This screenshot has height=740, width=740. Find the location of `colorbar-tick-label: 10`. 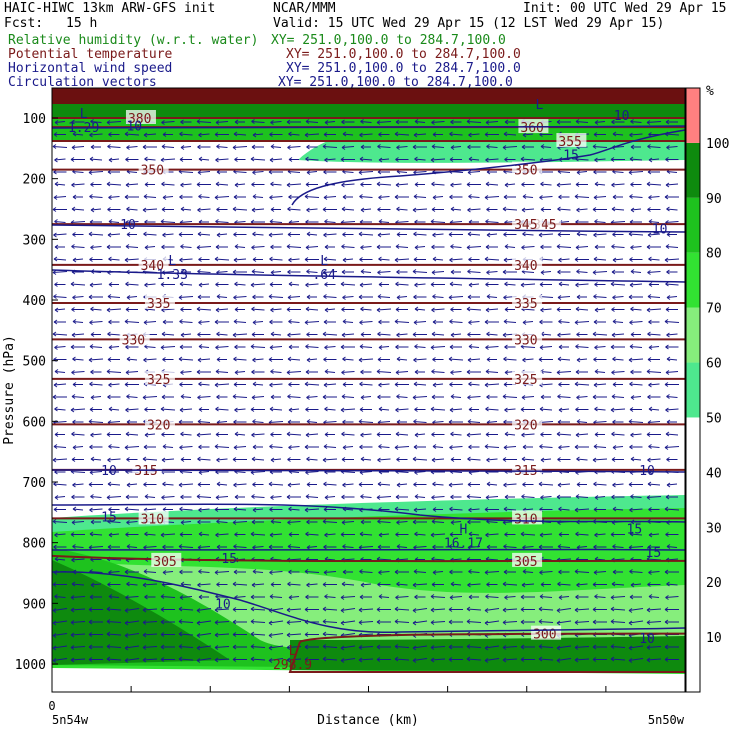

colorbar-tick-label: 10 is located at coordinates (714, 638).